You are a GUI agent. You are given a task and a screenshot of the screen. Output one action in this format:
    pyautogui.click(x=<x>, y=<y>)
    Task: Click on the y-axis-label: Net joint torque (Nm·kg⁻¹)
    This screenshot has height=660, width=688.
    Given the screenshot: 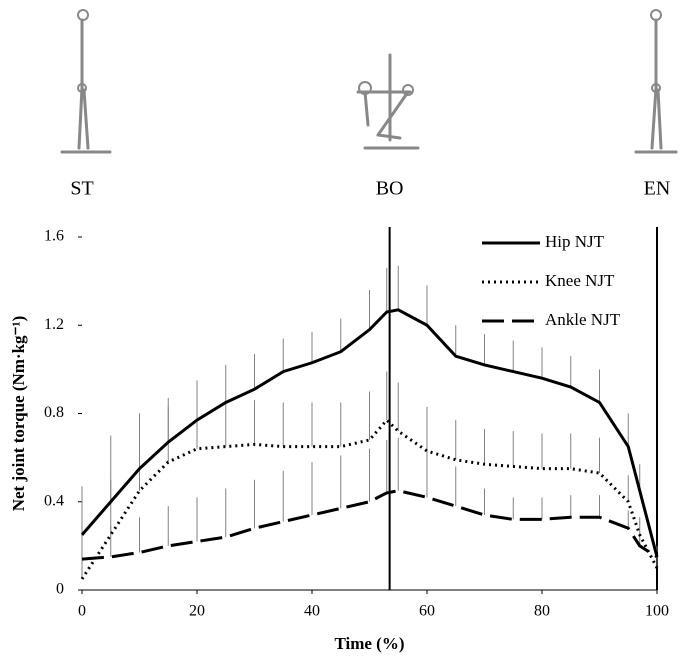 What is the action you would take?
    pyautogui.click(x=18, y=414)
    